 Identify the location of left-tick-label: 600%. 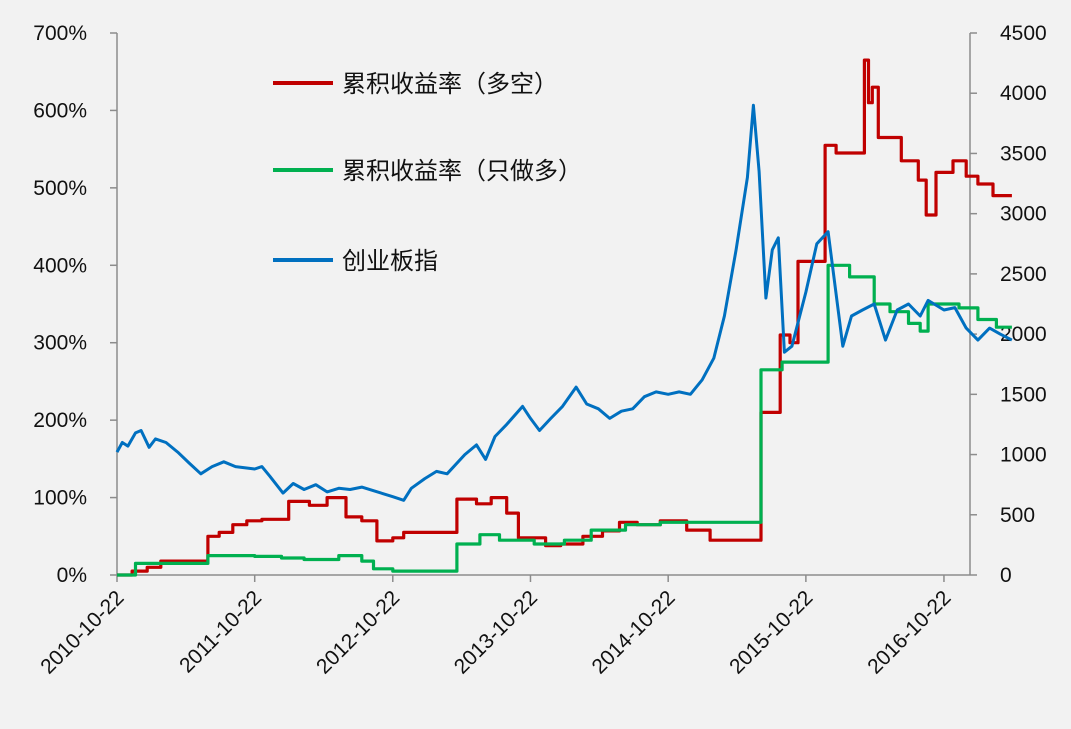
(60, 110).